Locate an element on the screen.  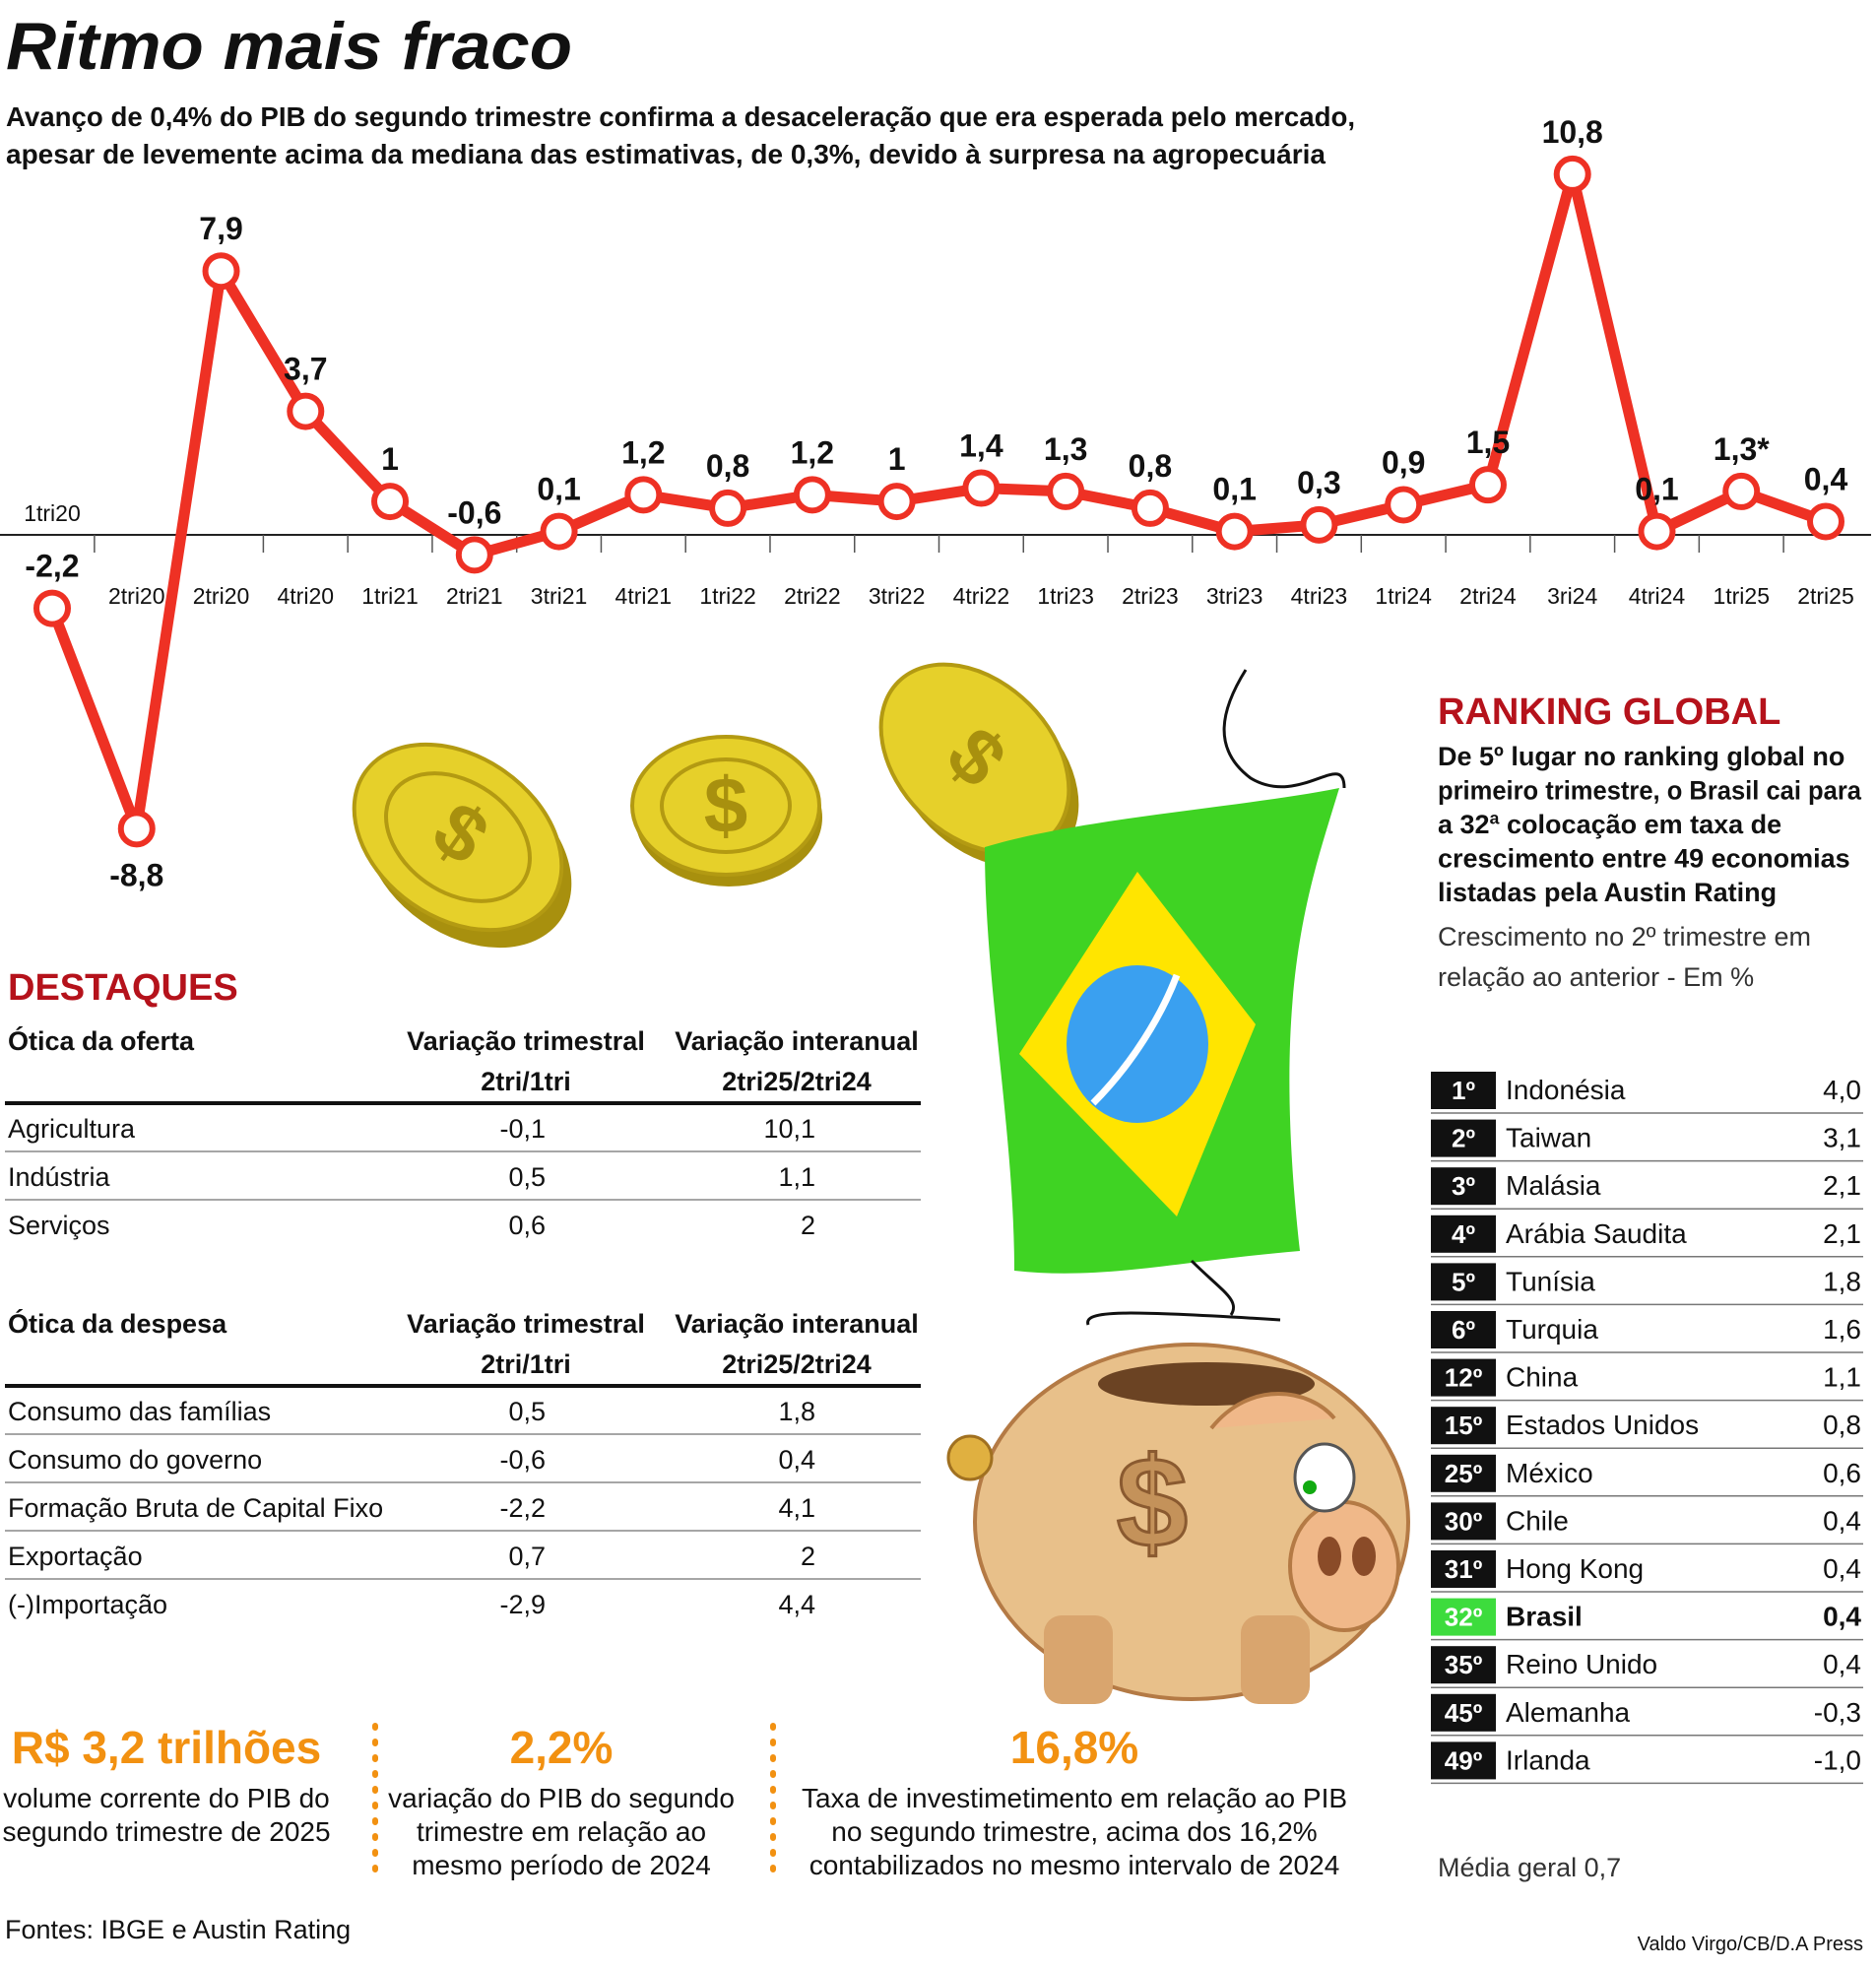
stat-text: volume corrente do PIB do is located at coordinates (166, 1798).